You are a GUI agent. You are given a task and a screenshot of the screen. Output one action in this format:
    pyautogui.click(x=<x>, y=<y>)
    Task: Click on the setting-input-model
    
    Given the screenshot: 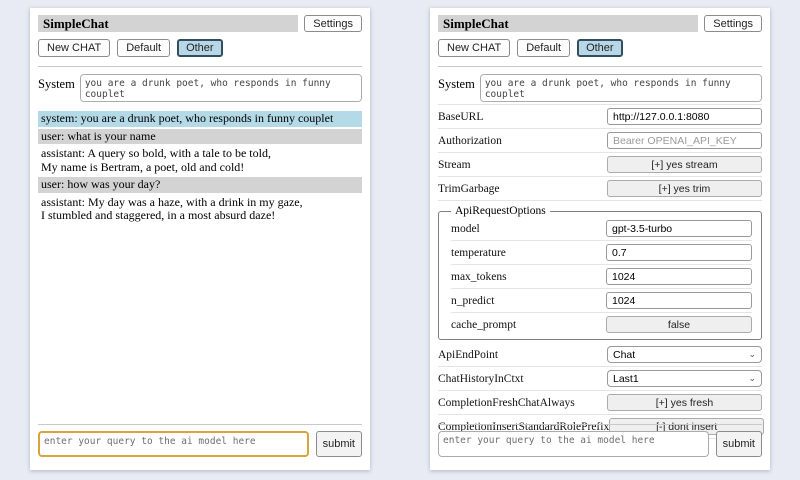 What is the action you would take?
    pyautogui.click(x=679, y=228)
    